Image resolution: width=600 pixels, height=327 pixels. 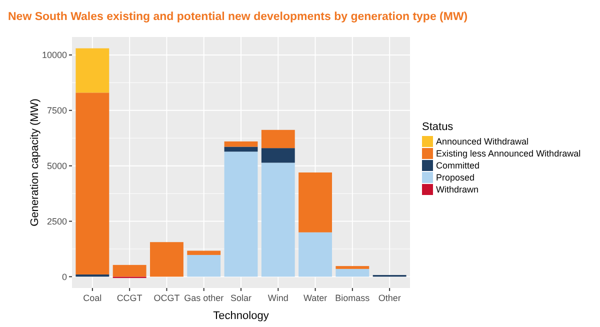 I want to click on legend-title: Status, so click(x=438, y=127).